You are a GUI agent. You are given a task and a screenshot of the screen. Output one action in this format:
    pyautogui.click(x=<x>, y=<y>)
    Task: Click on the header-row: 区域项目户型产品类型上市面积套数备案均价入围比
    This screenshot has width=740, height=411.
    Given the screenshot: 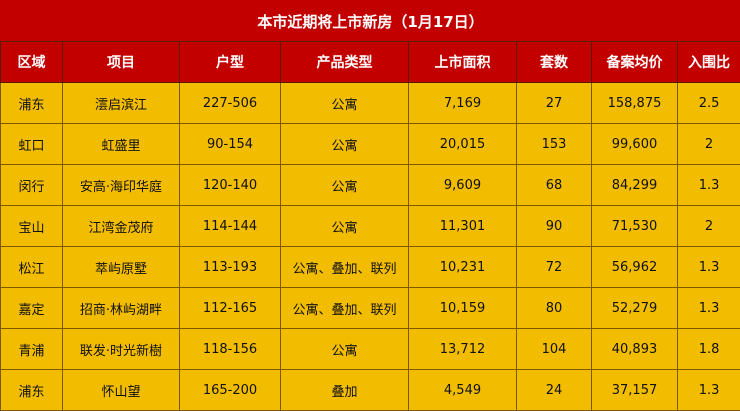 What is the action you would take?
    pyautogui.click(x=370, y=62)
    